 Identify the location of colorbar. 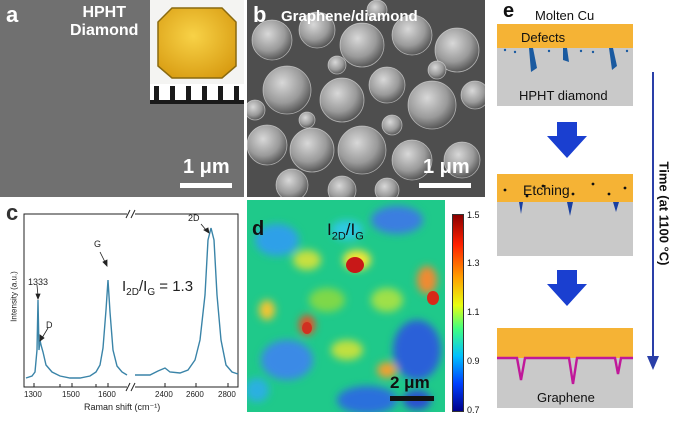
(458, 313).